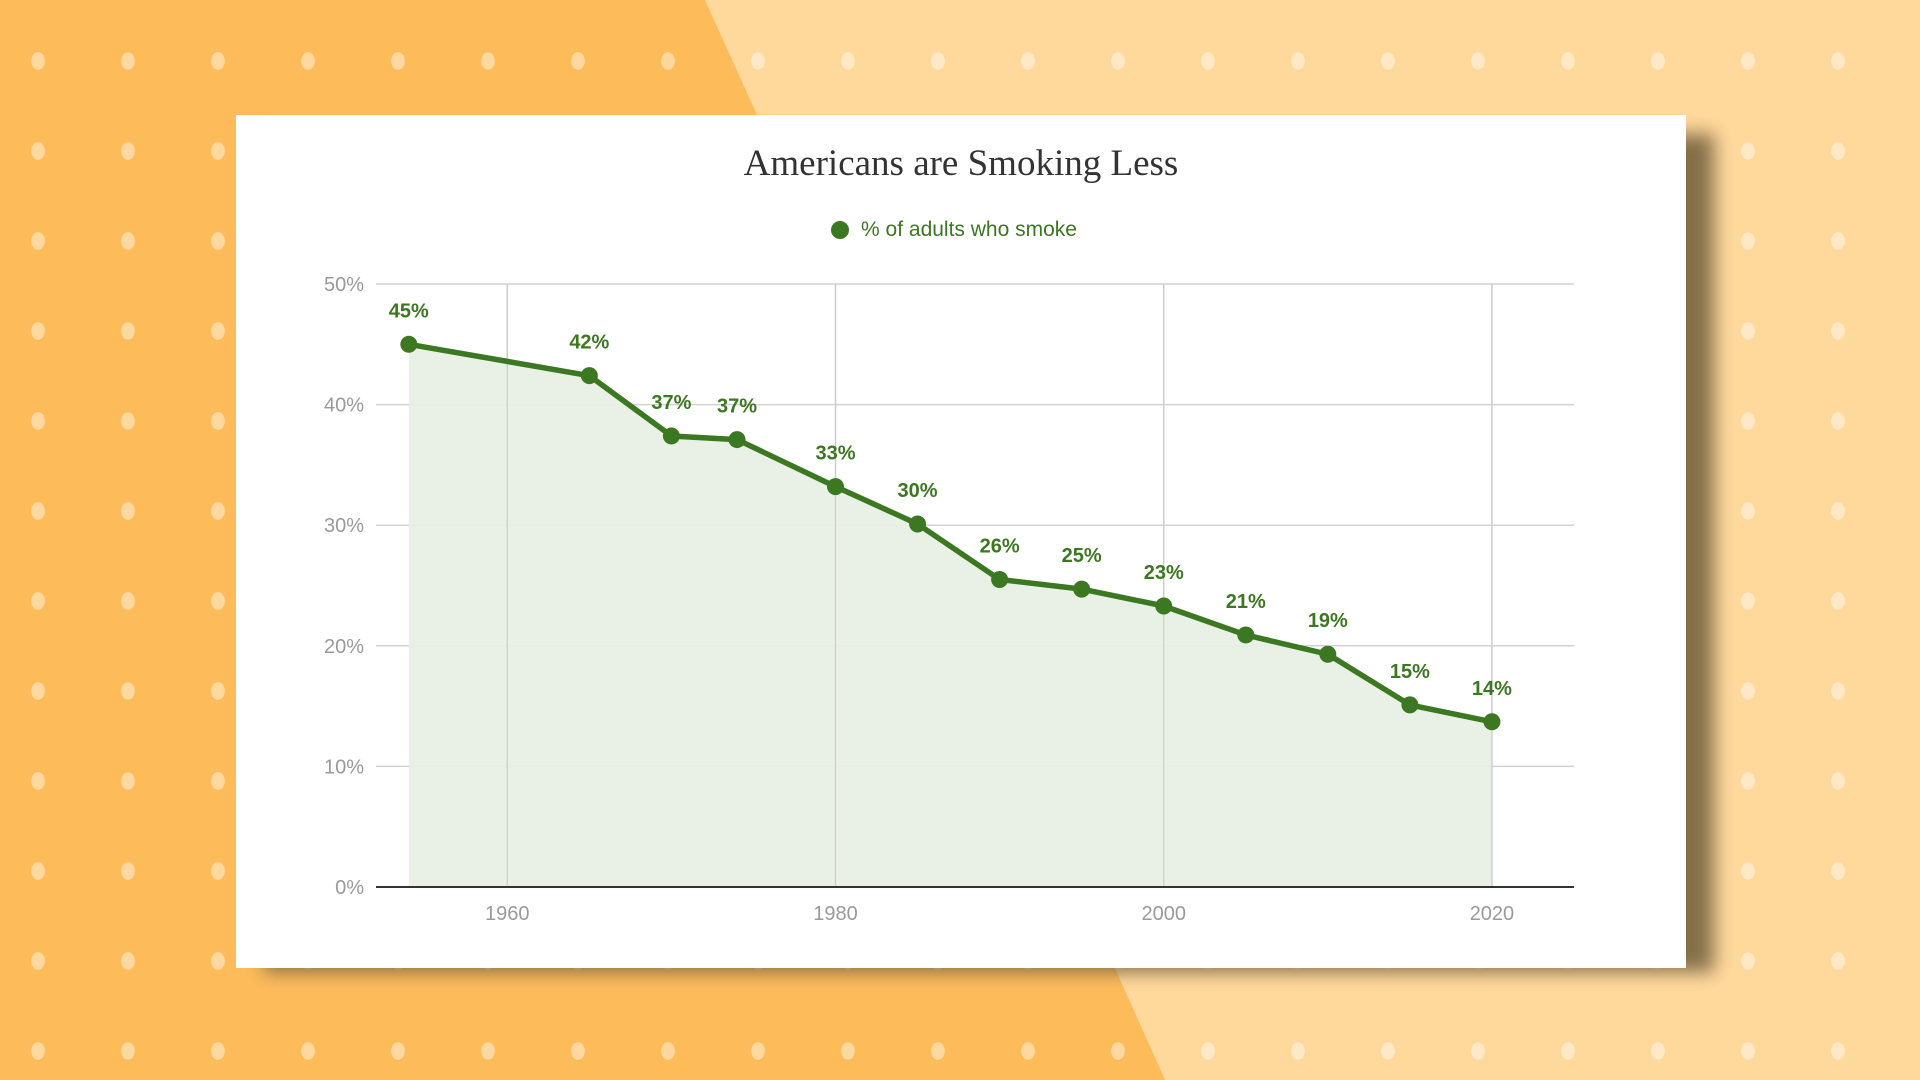 The image size is (1920, 1080). Describe the element at coordinates (344, 767) in the screenshot. I see `y-tick-label: 10%` at that location.